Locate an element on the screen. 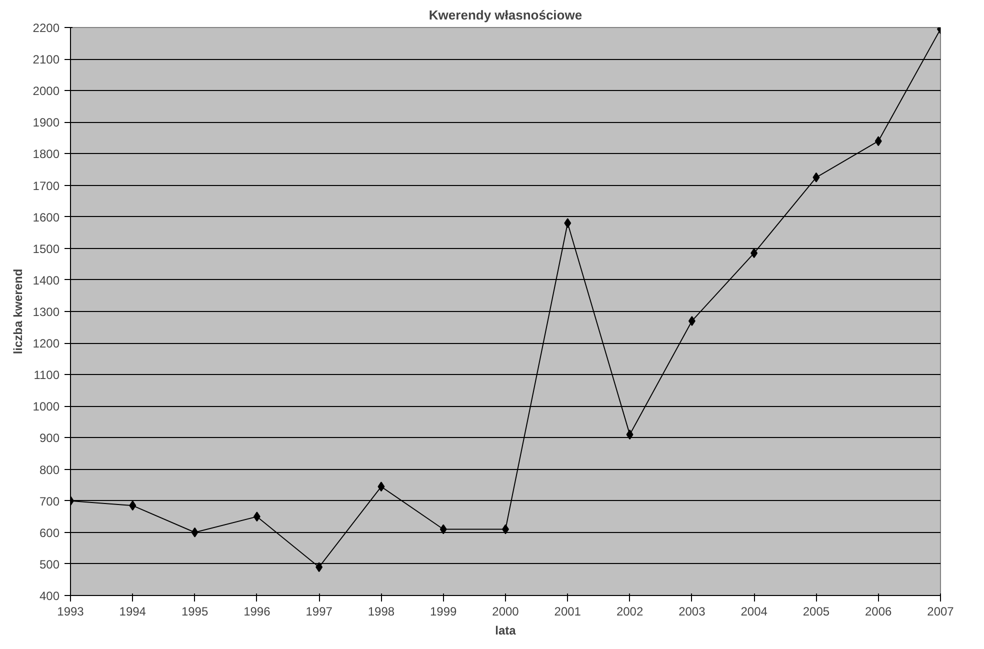 The height and width of the screenshot is (649, 984). y-tick-label: 1300 is located at coordinates (46, 312).